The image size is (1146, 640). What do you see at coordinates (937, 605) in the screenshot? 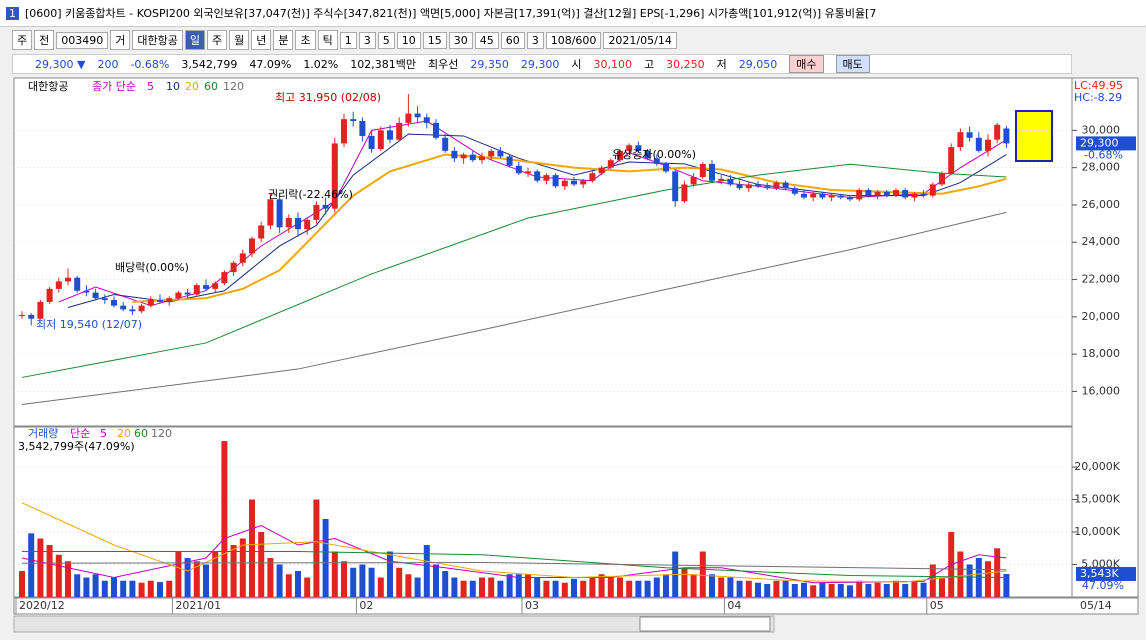
I see `x-tick-label: 05` at bounding box center [937, 605].